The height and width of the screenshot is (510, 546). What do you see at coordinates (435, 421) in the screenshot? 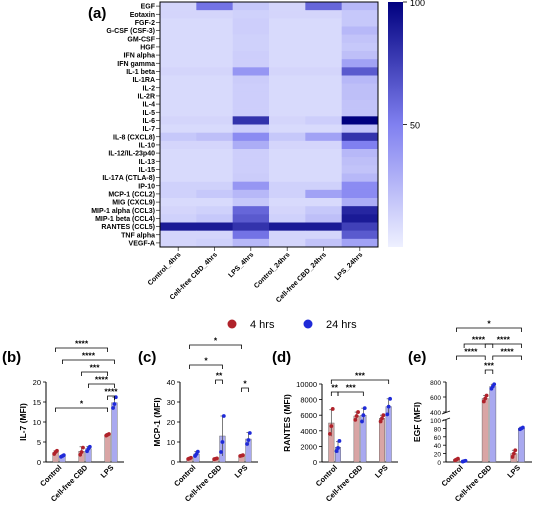
I see `panel-e-y-tick-label-100: 100` at bounding box center [435, 421].